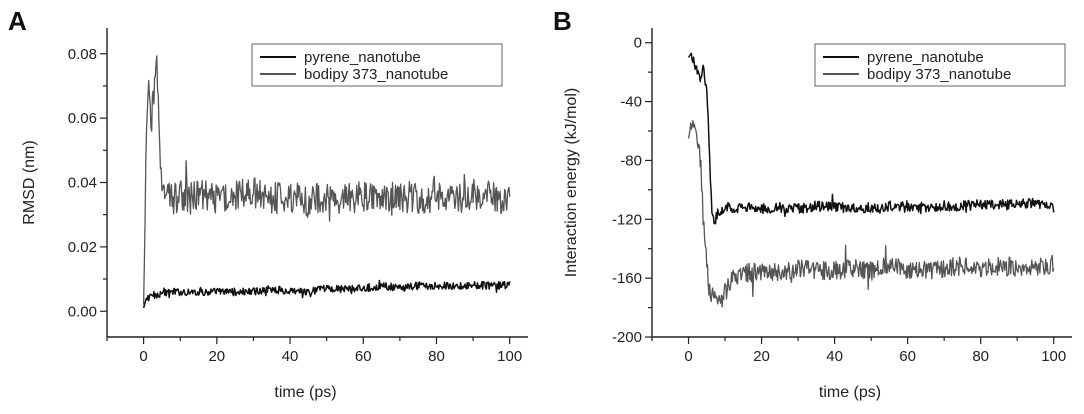 This screenshot has height=414, width=1084. I want to click on y-tick-label: -40, so click(631, 102).